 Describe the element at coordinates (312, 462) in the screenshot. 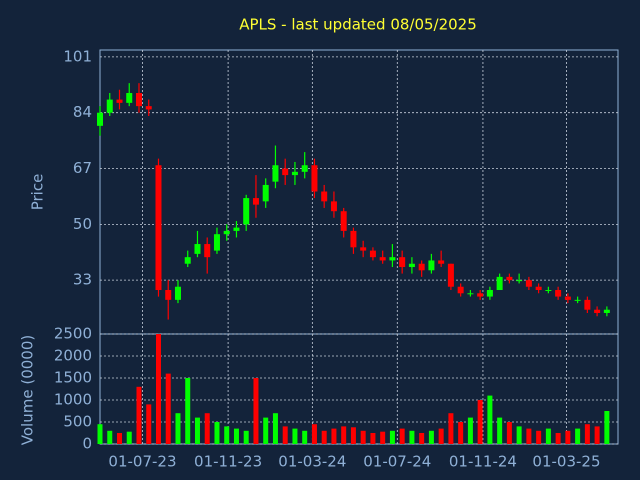

I see `x-tick-label: 01-03-24` at that location.